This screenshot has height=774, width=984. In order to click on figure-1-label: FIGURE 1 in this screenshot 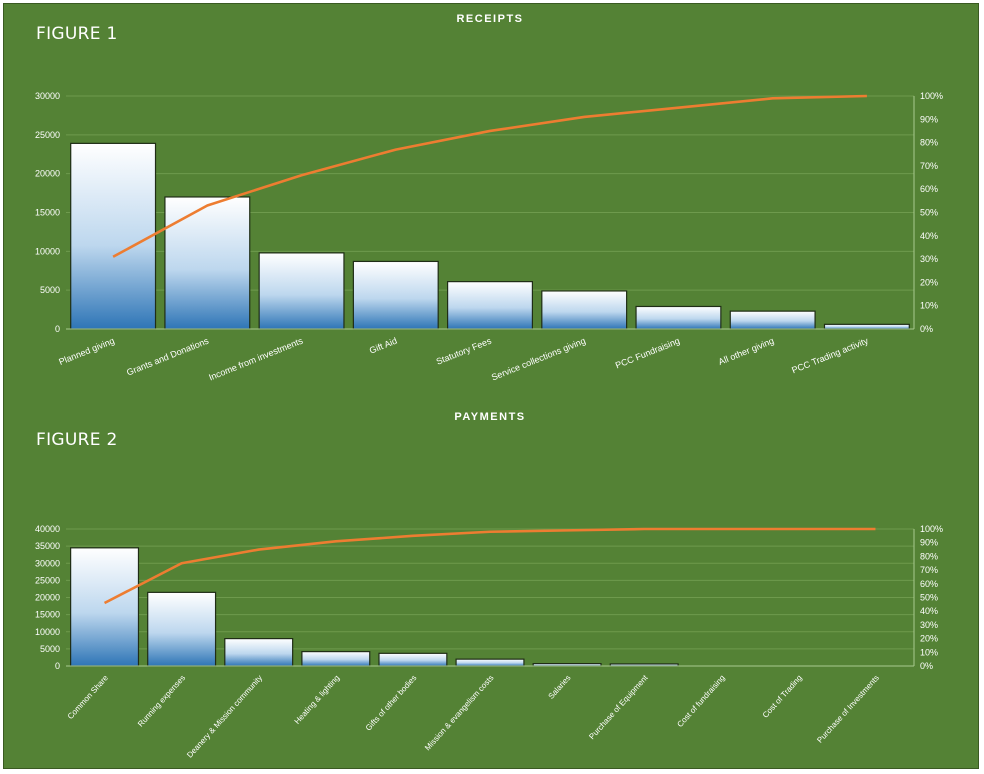, I will do `click(77, 34)`.